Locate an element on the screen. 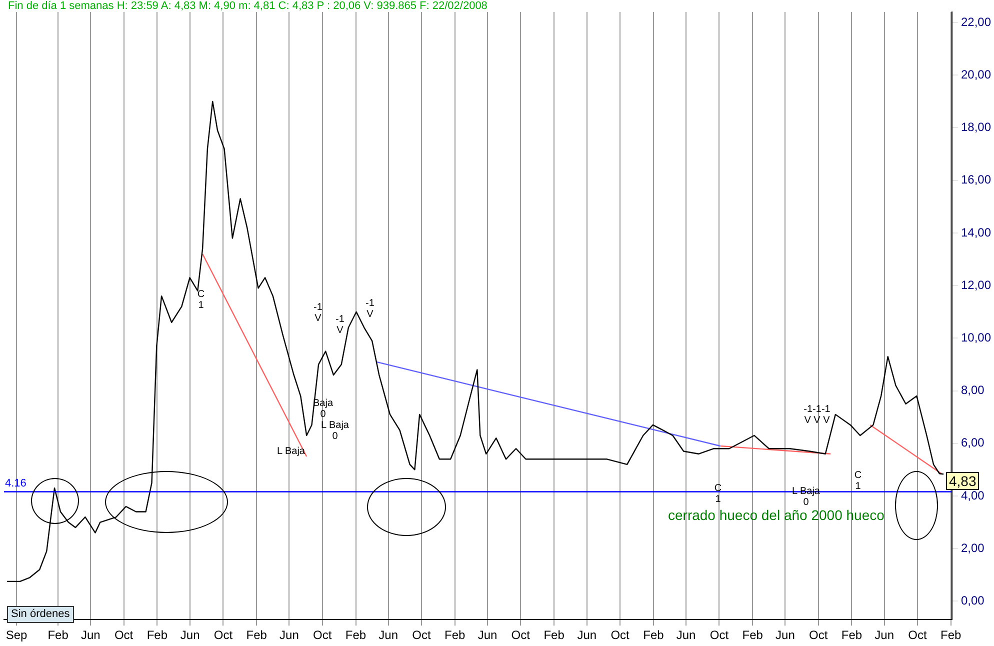 This screenshot has height=646, width=994. y-tick-label: 0,00 is located at coordinates (972, 601).